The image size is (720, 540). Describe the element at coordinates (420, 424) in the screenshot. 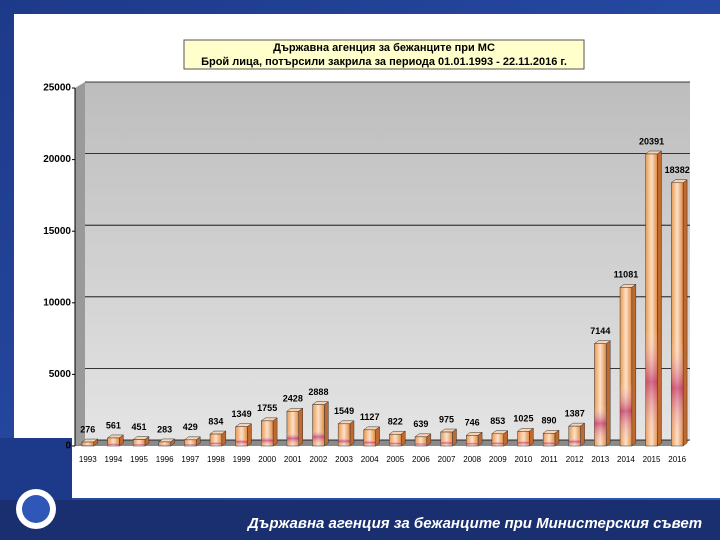

I see `value-label: 639` at that location.